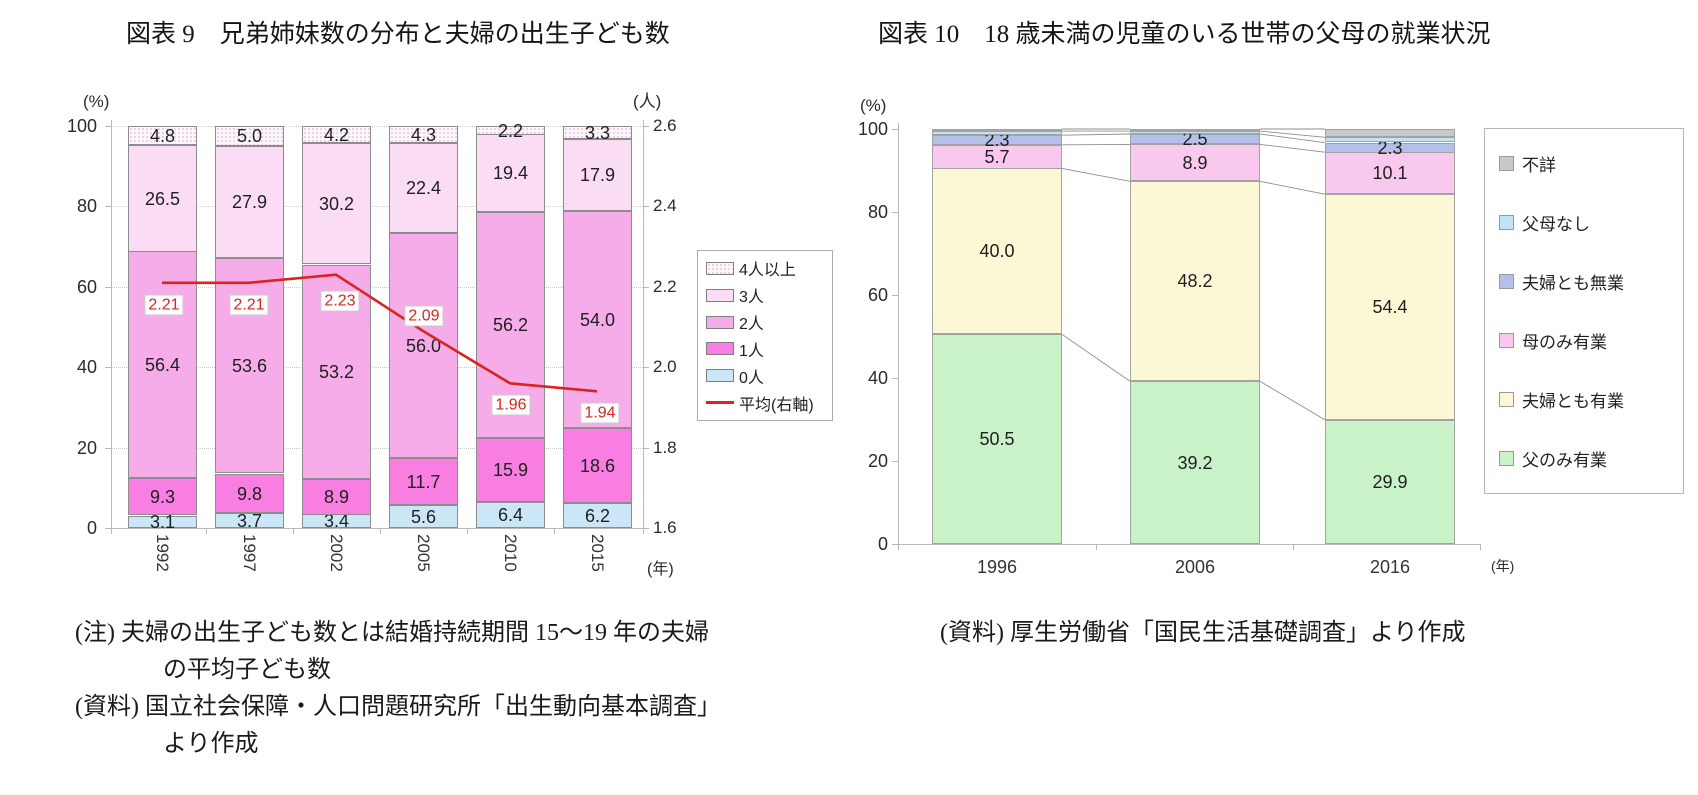 The height and width of the screenshot is (795, 1698). Describe the element at coordinates (597, 133) in the screenshot. I see `bar-segment-4人以上: 3.3` at that location.